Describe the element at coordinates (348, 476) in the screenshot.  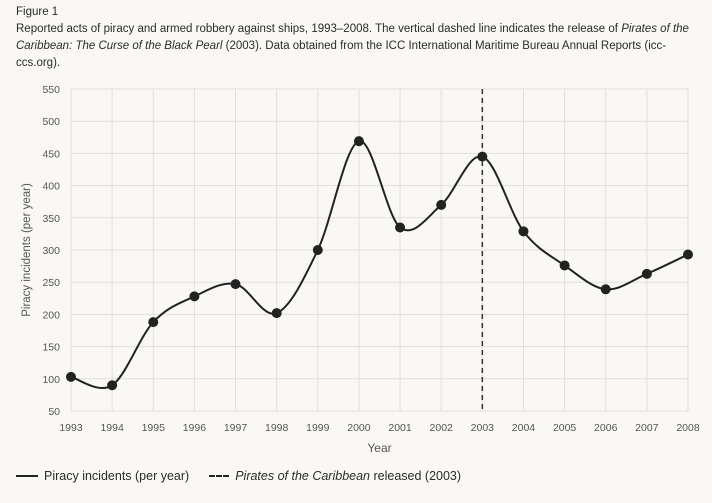
I see `legend-entry-annotation: Pirates of the Caribbean released (2003)` at that location.